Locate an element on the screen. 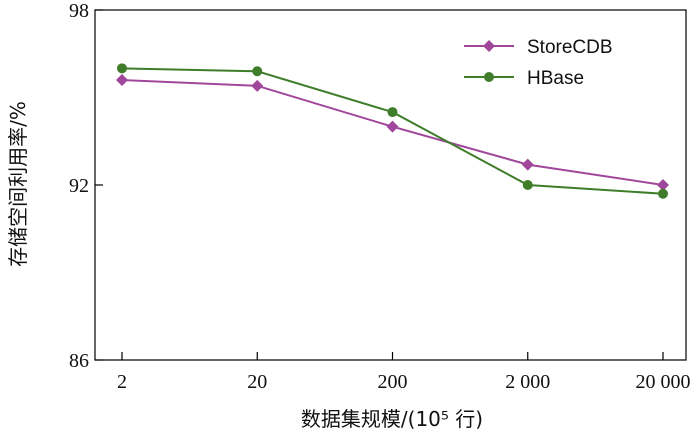 This screenshot has width=700, height=436. y-tick-label: 86 is located at coordinates (79, 361).